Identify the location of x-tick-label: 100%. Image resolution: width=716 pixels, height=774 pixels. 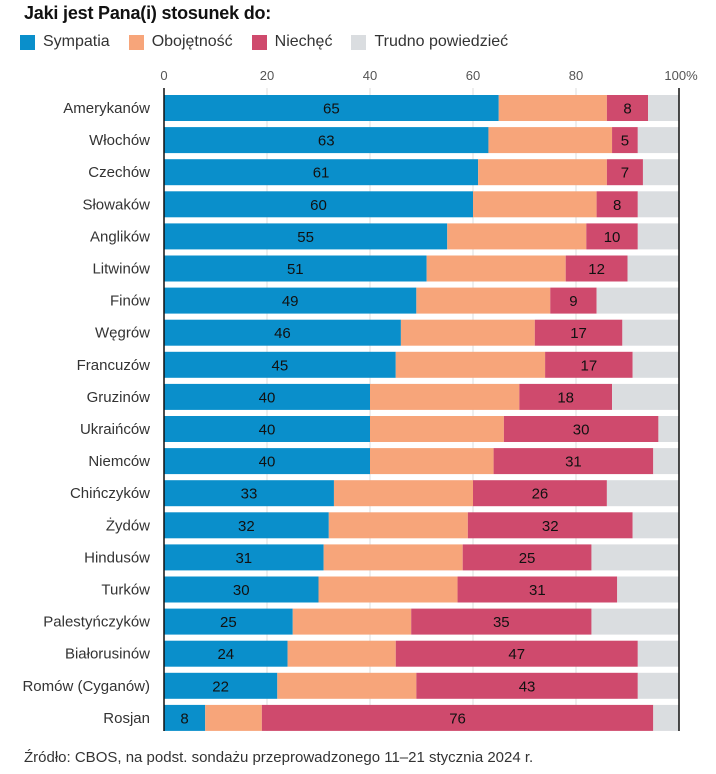
(681, 75).